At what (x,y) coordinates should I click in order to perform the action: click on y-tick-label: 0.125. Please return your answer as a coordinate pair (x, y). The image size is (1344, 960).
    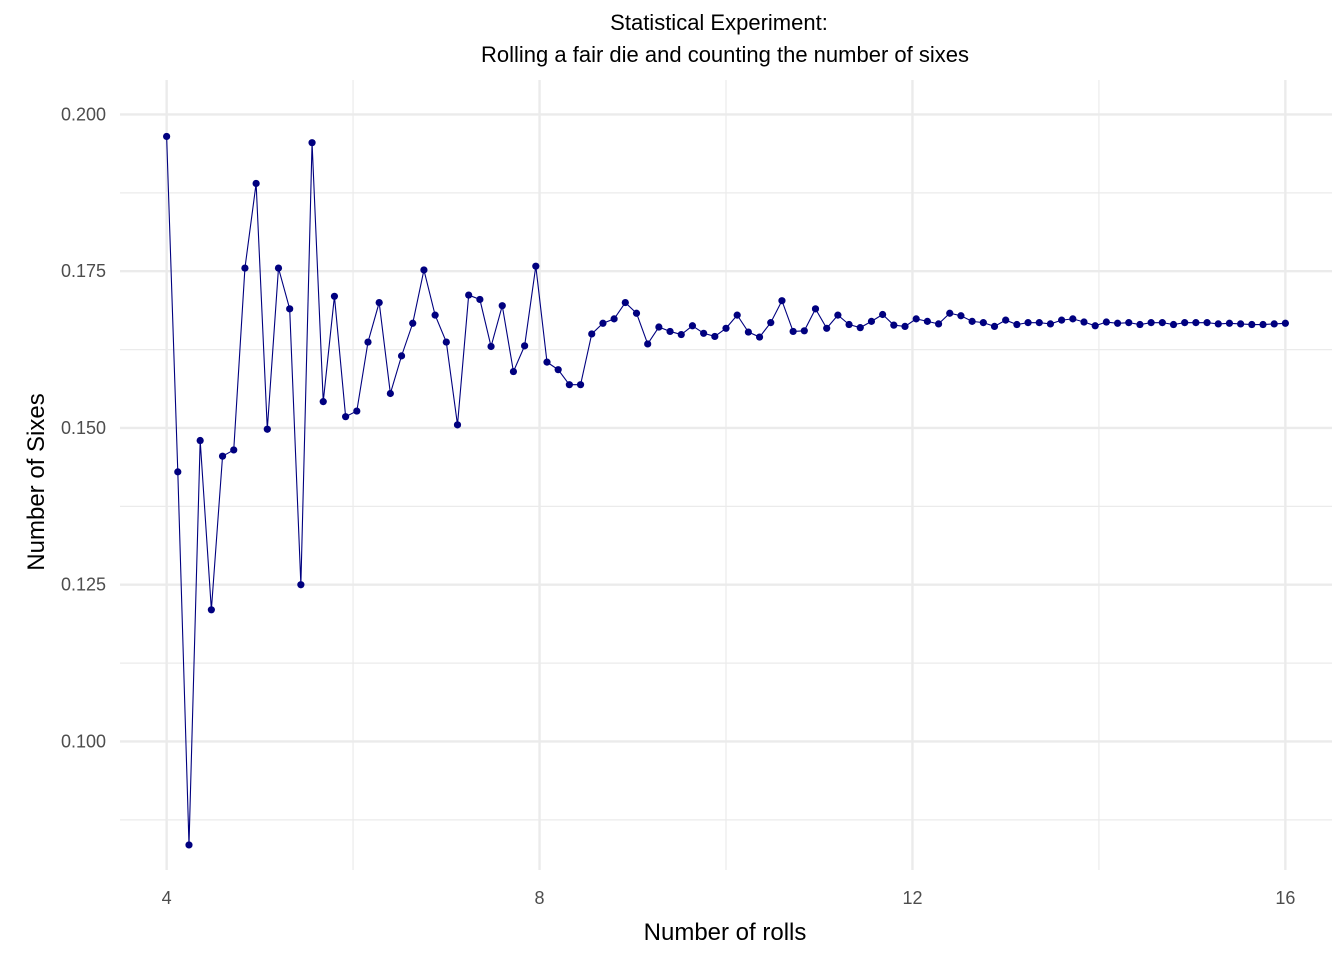
    Looking at the image, I should click on (83, 585).